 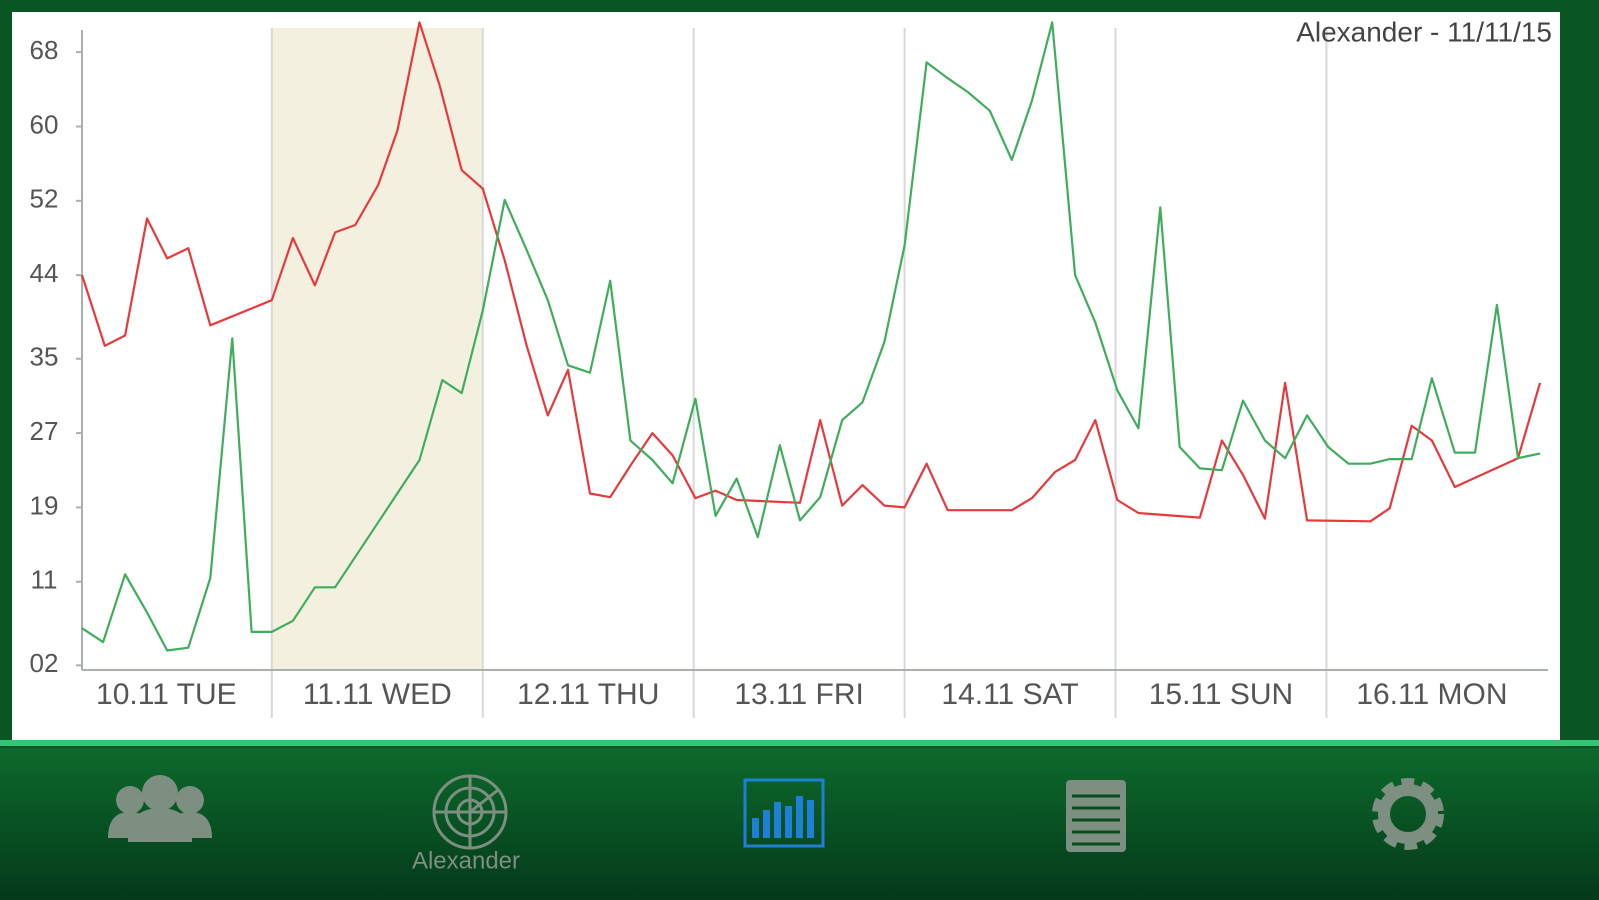 What do you see at coordinates (799, 694) in the screenshot?
I see `x-tick-label: 13.11 FRI` at bounding box center [799, 694].